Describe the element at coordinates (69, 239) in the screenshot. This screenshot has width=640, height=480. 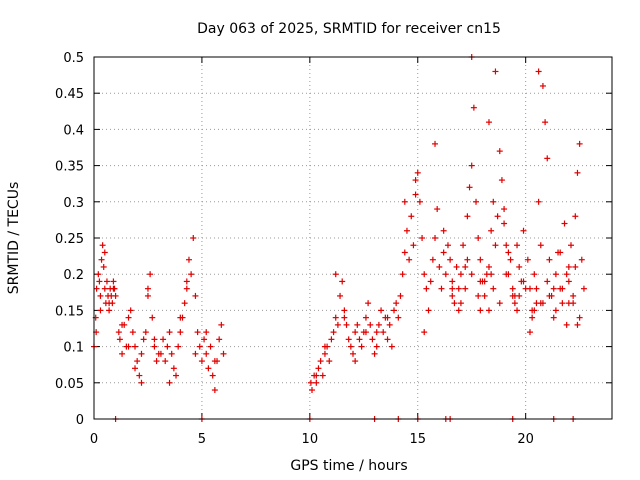
I see `y-tick-label: 0.25` at that location.